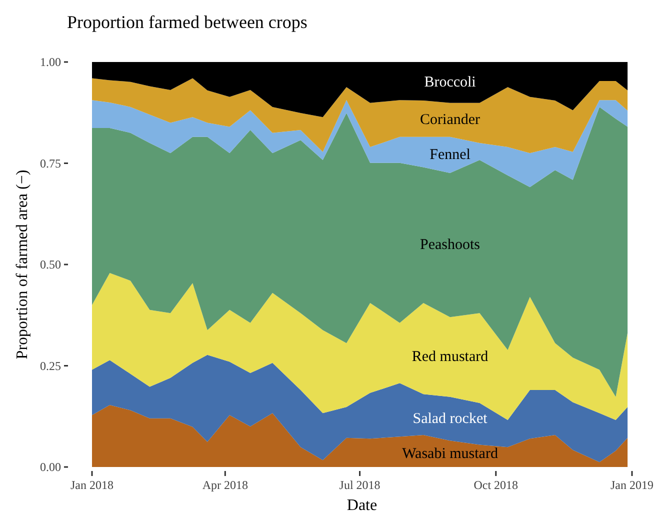 Image resolution: width=660 pixels, height=526 pixels. I want to click on y-tick-label: 0.00, so click(50, 467).